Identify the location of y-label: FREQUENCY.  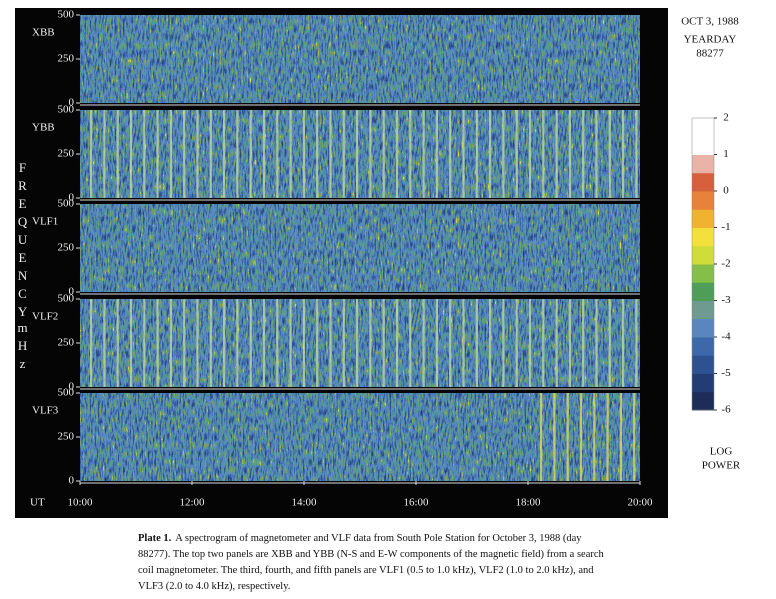
(22, 241).